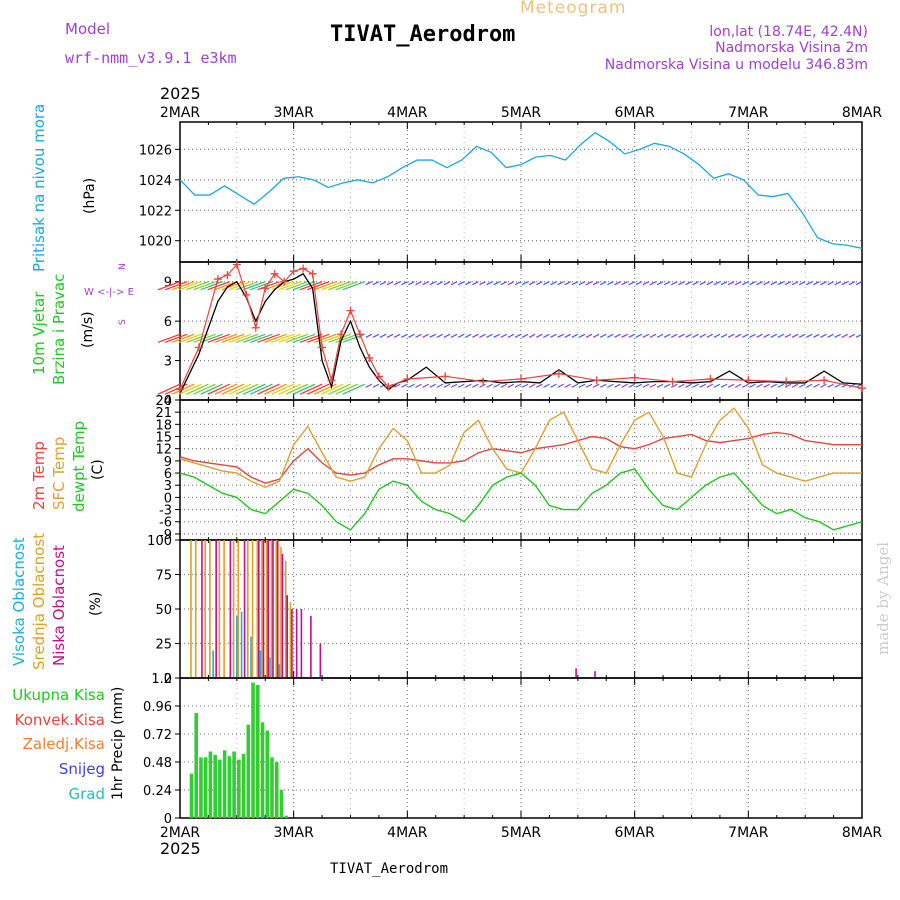  What do you see at coordinates (157, 763) in the screenshot?
I see `precip-tick-label: 0.48` at bounding box center [157, 763].